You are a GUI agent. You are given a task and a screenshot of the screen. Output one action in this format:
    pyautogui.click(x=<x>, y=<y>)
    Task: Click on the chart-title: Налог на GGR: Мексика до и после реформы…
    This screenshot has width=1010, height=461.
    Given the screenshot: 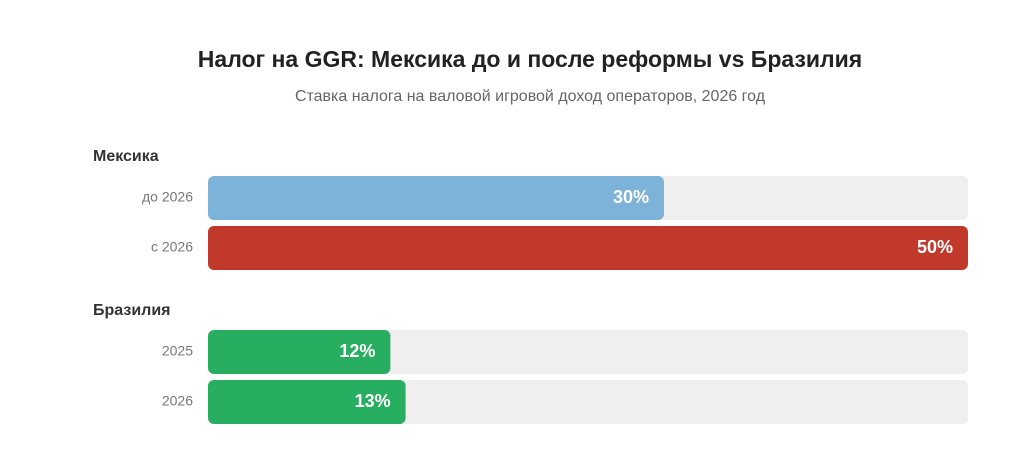 What is the action you would take?
    pyautogui.click(x=530, y=59)
    